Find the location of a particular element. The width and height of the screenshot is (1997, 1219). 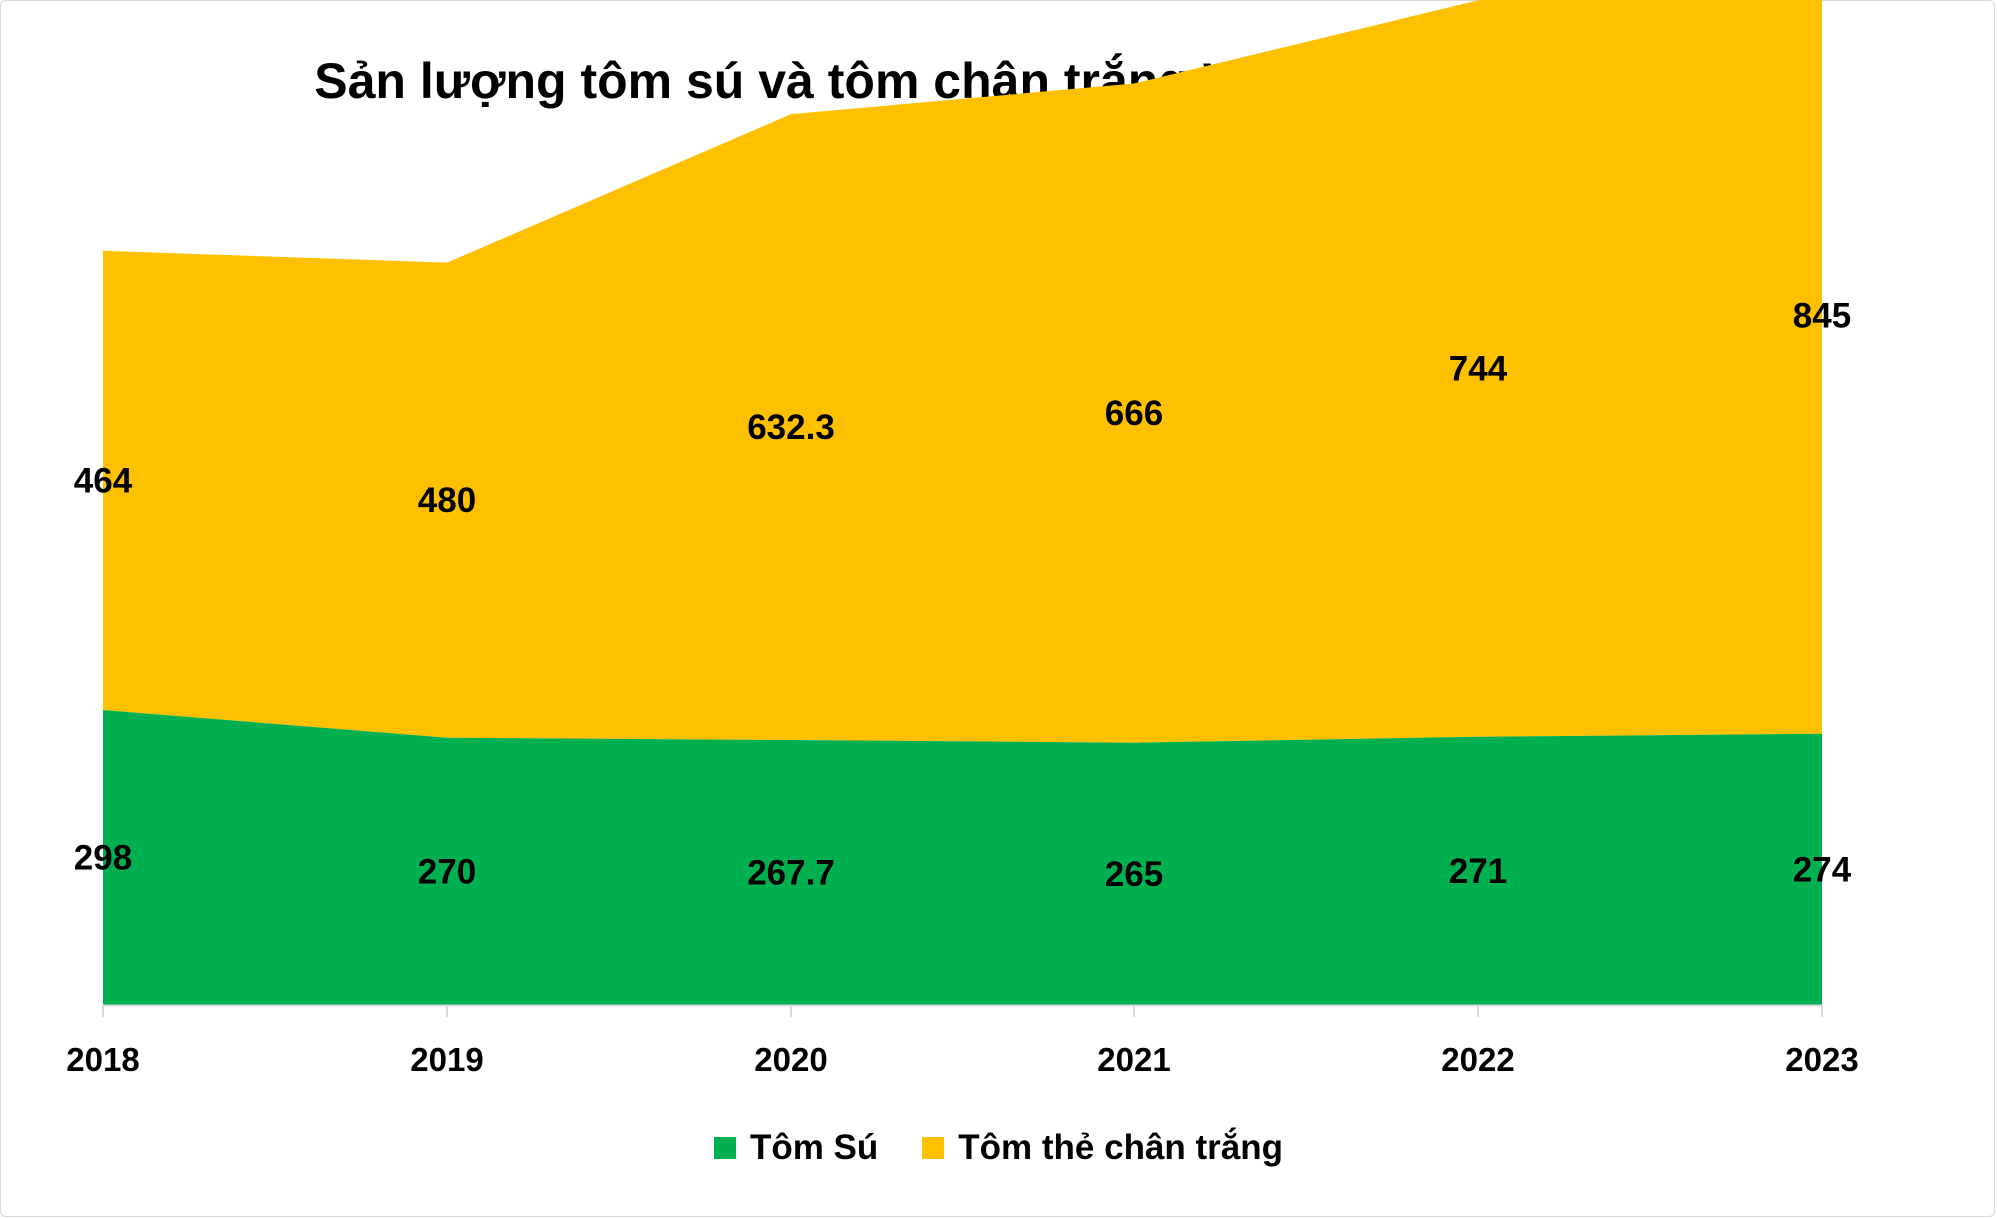

legend-swatch-tom-su is located at coordinates (724, 1148).